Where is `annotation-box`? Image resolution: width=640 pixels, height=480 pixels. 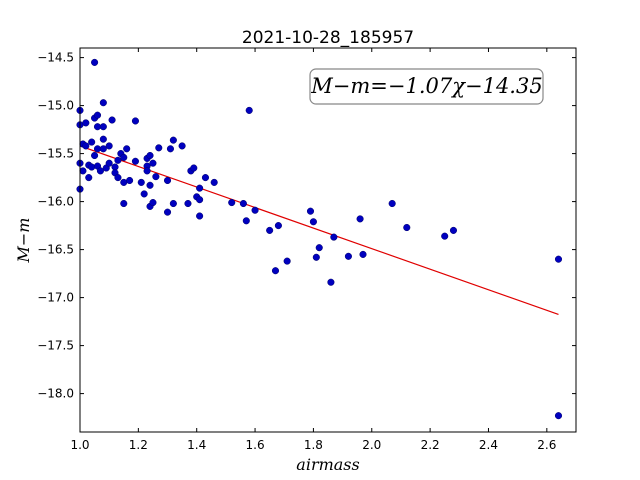 annotation-box is located at coordinates (426, 86).